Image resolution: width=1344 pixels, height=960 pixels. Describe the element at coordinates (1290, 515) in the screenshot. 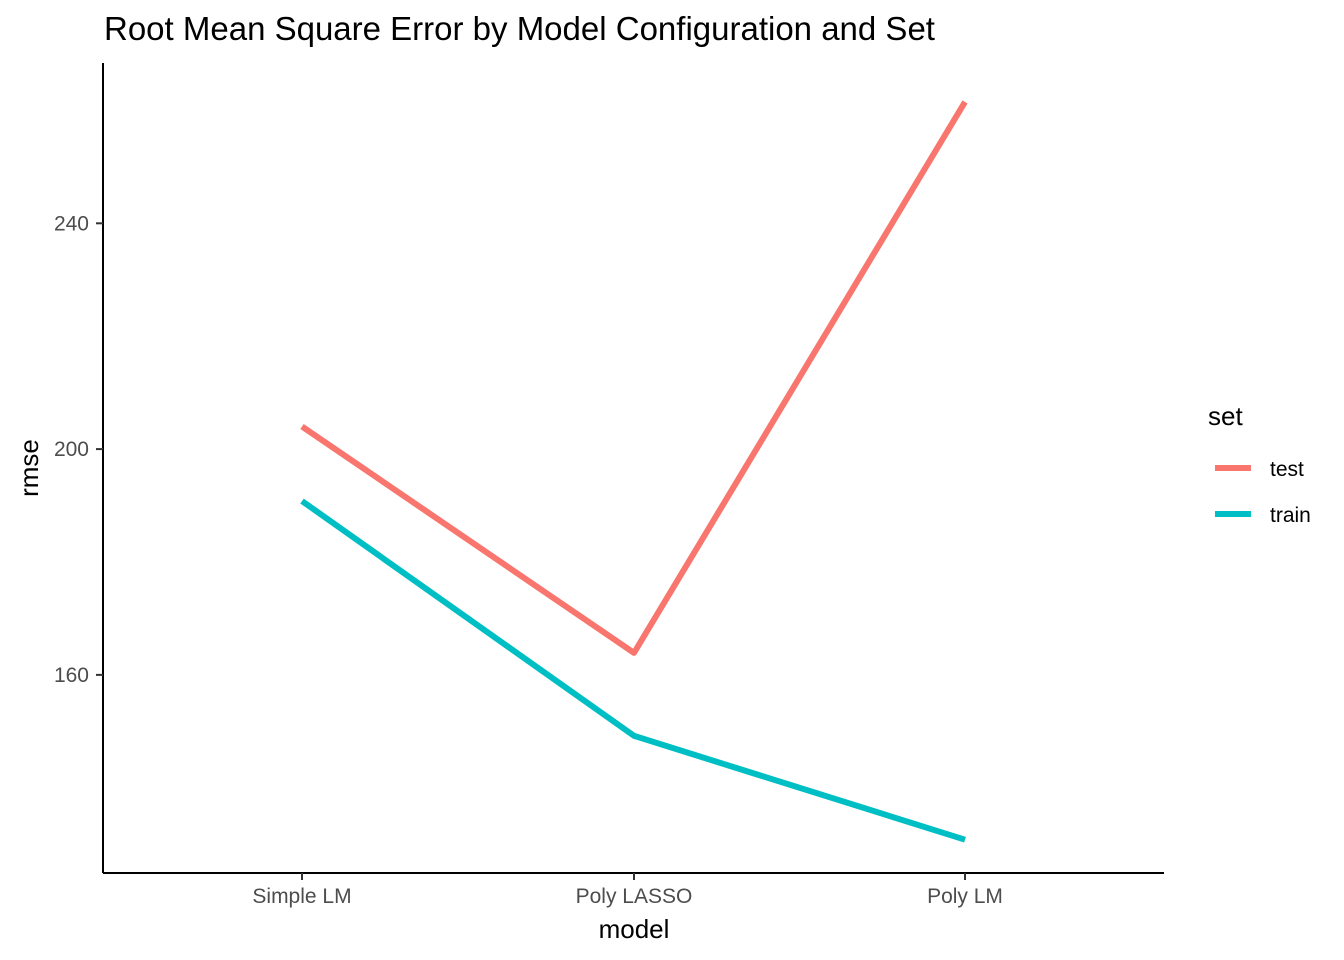

I see `legend-label-train: train` at that location.